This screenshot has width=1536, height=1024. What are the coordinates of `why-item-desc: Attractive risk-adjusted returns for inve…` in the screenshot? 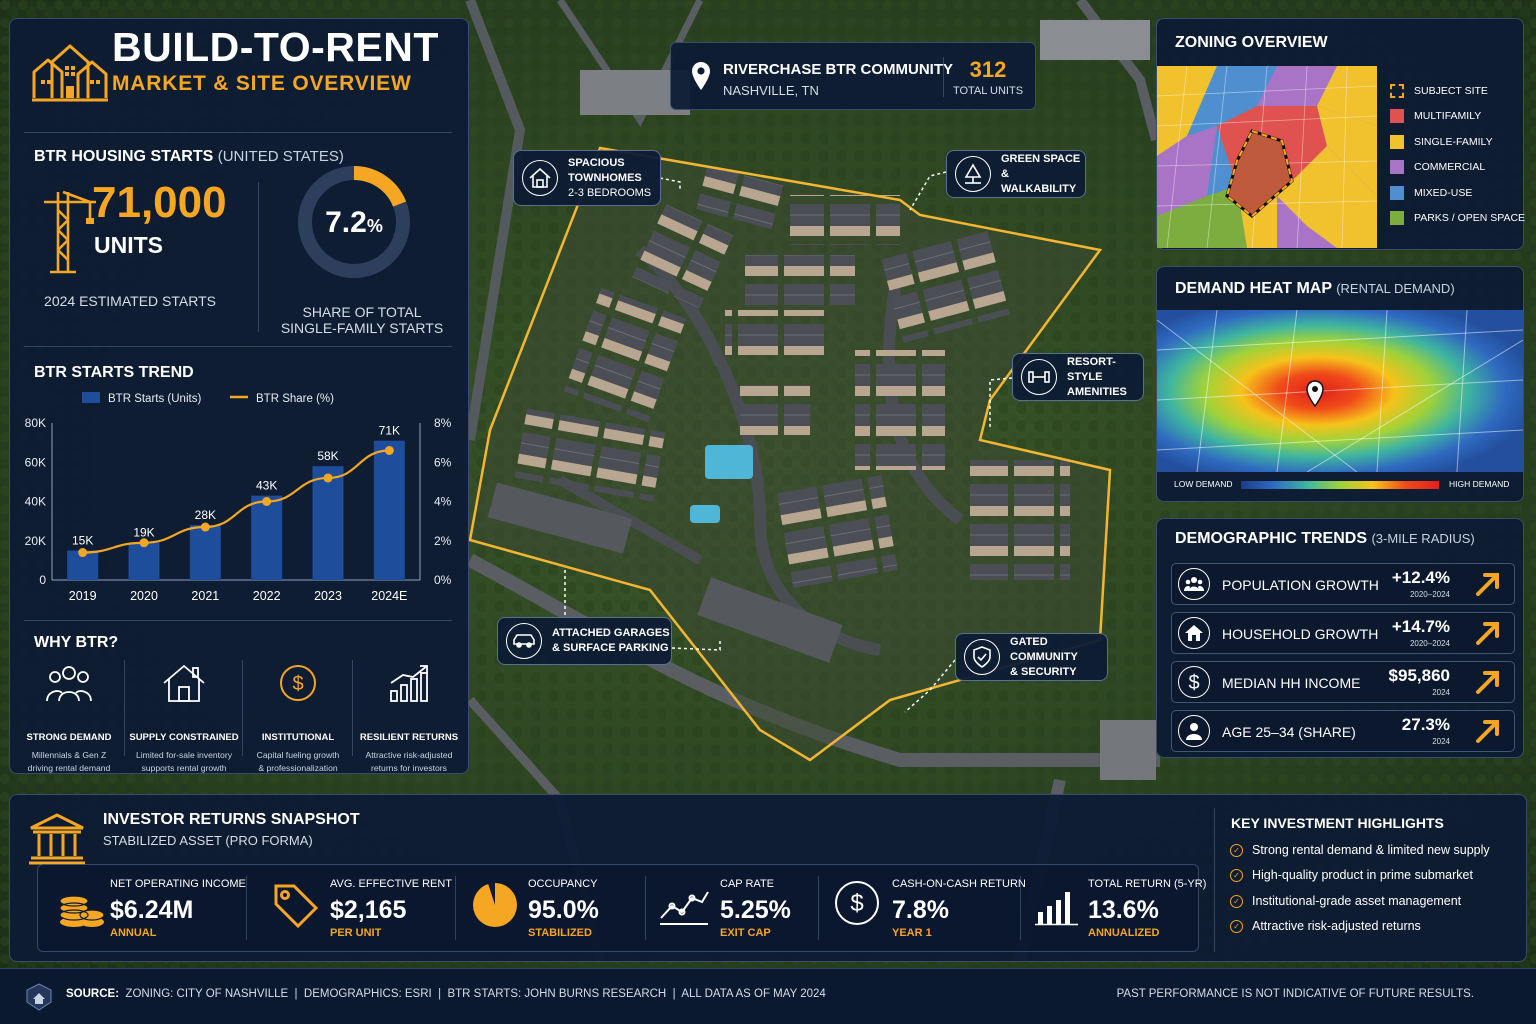 It's located at (409, 761).